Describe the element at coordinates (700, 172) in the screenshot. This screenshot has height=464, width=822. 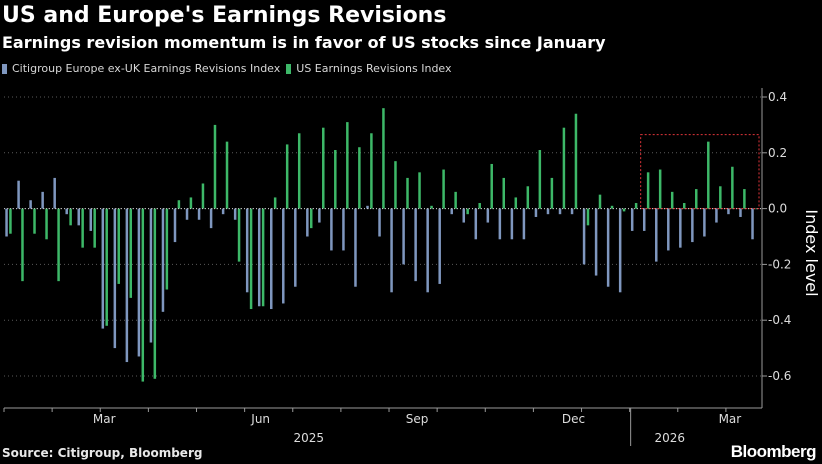
I see `highlight-box` at that location.